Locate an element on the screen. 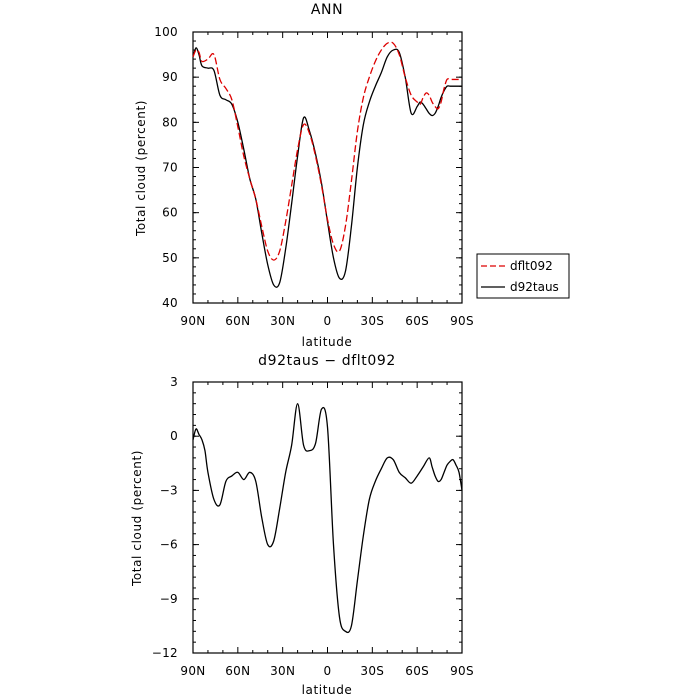  top-y-tick-label: 40 is located at coordinates (170, 303).